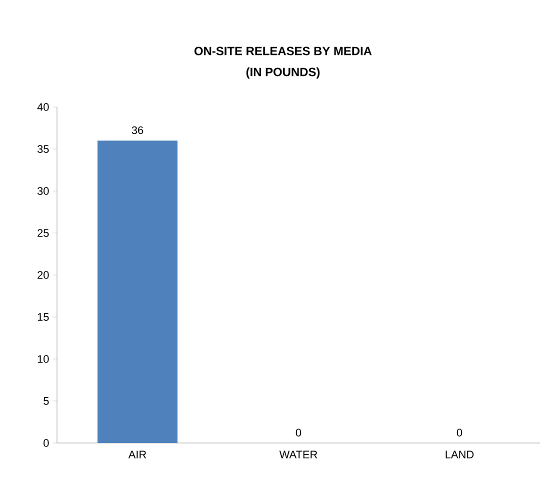  I want to click on data-label: 36, so click(138, 130).